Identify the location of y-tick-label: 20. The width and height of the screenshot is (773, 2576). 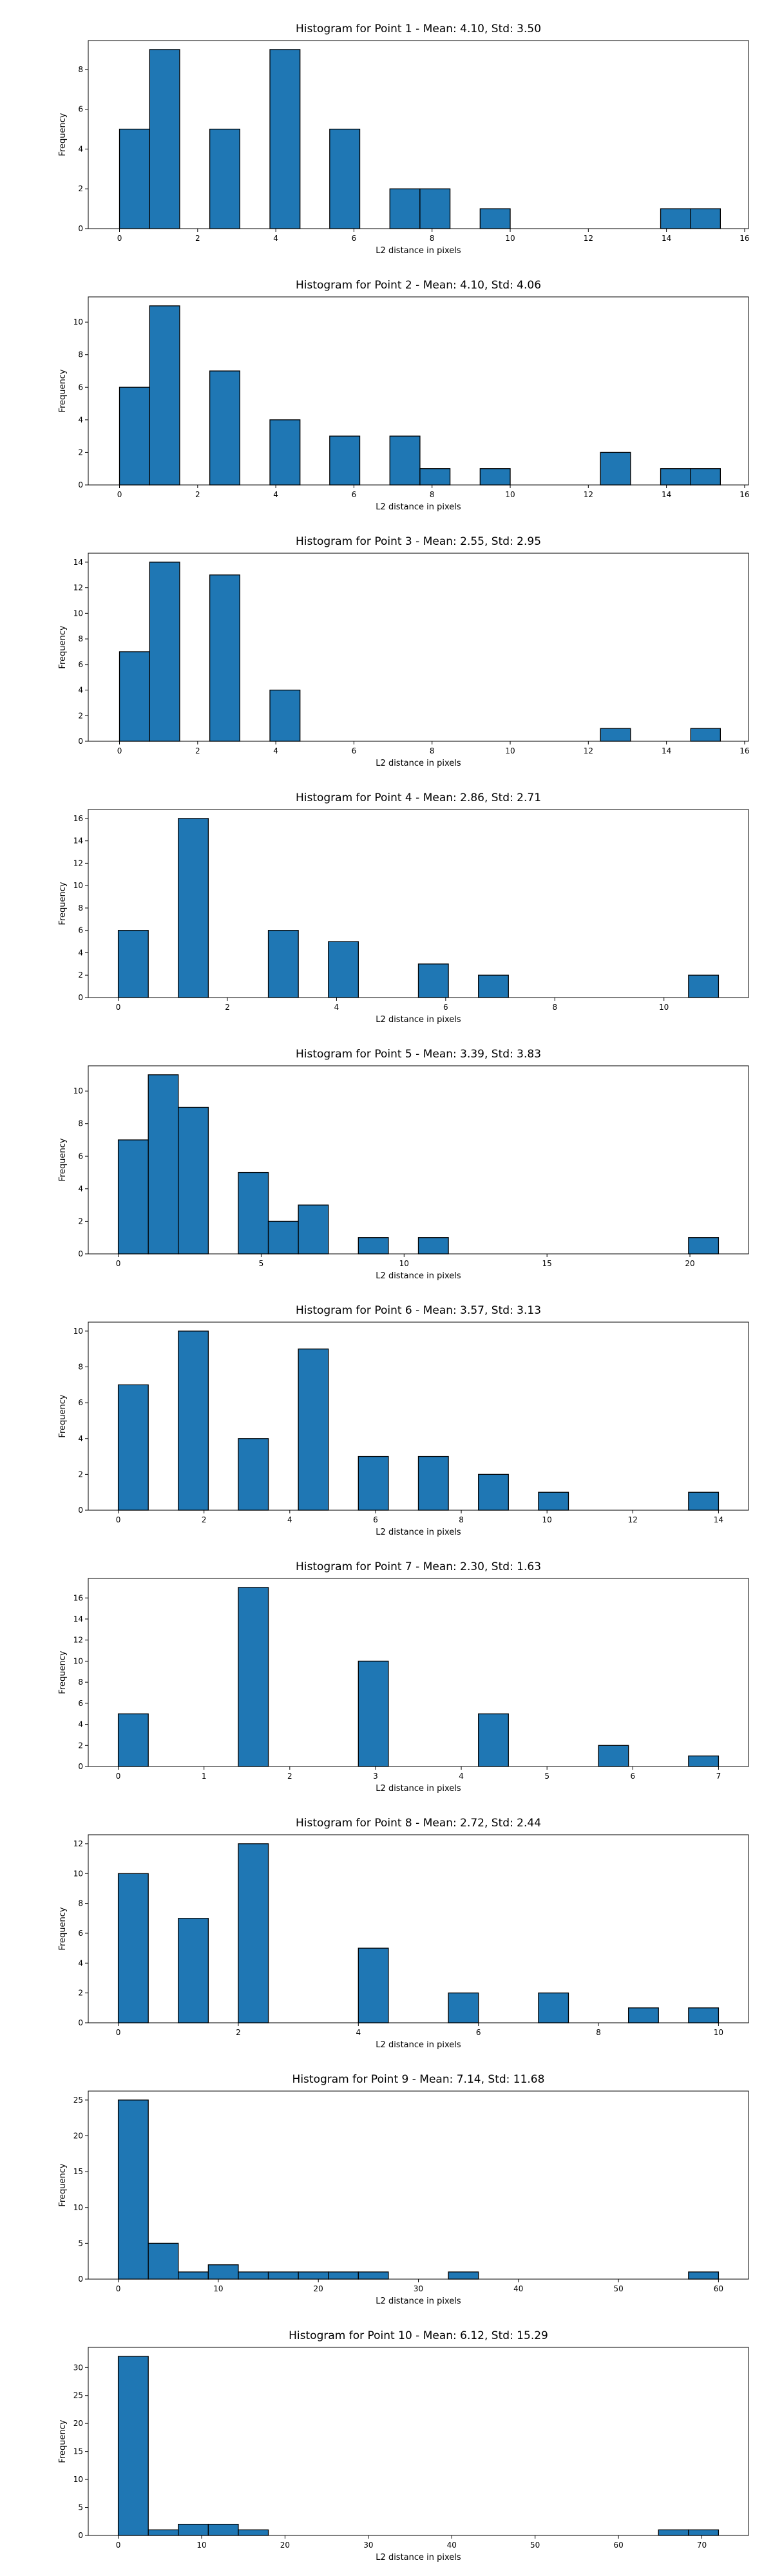
(78, 2136).